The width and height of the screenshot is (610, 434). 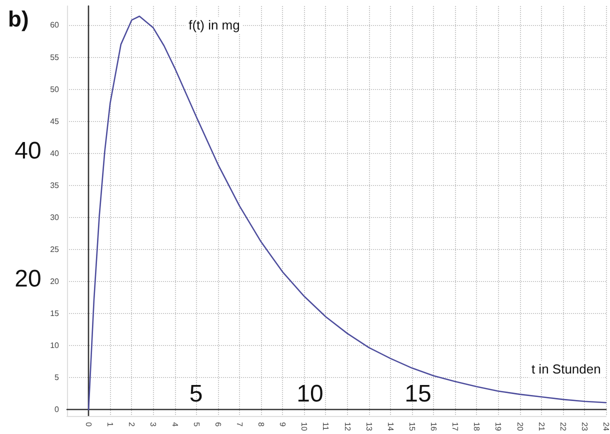 I want to click on y-tick-label: 0, so click(x=57, y=409).